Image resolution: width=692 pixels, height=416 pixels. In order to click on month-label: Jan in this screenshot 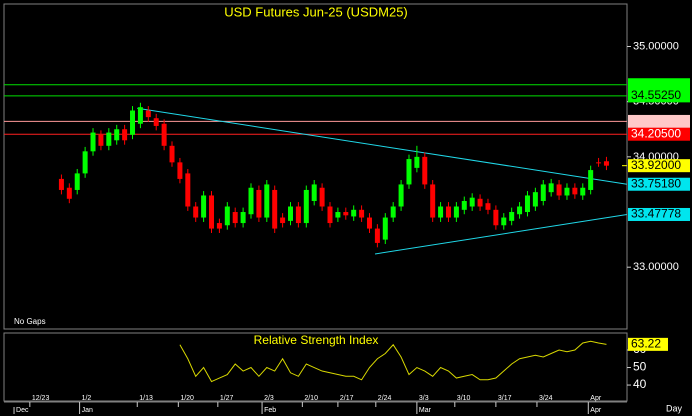, I will do `click(87, 410)`.